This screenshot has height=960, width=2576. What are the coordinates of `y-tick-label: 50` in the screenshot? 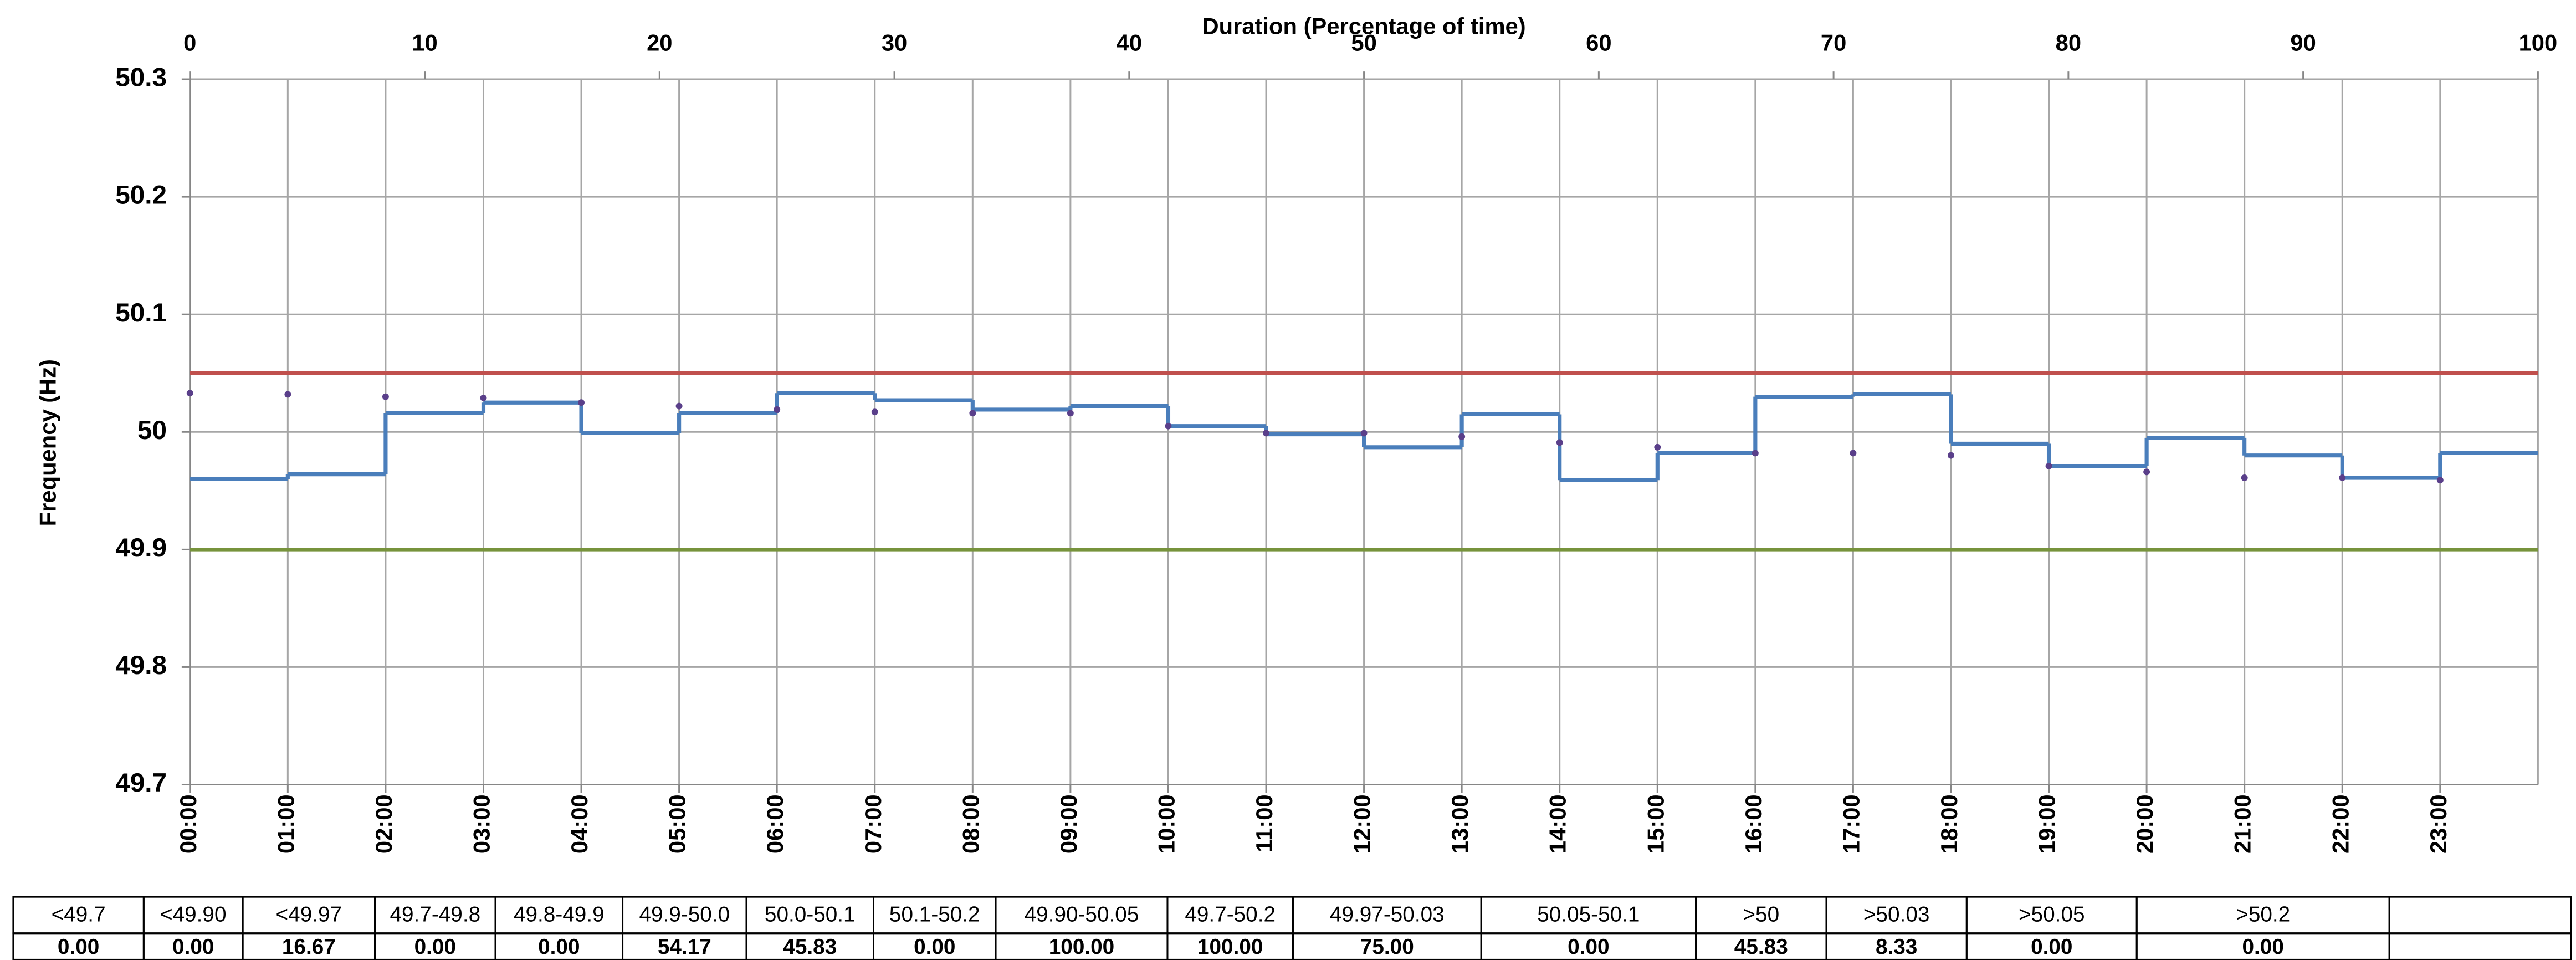 It's located at (152, 430).